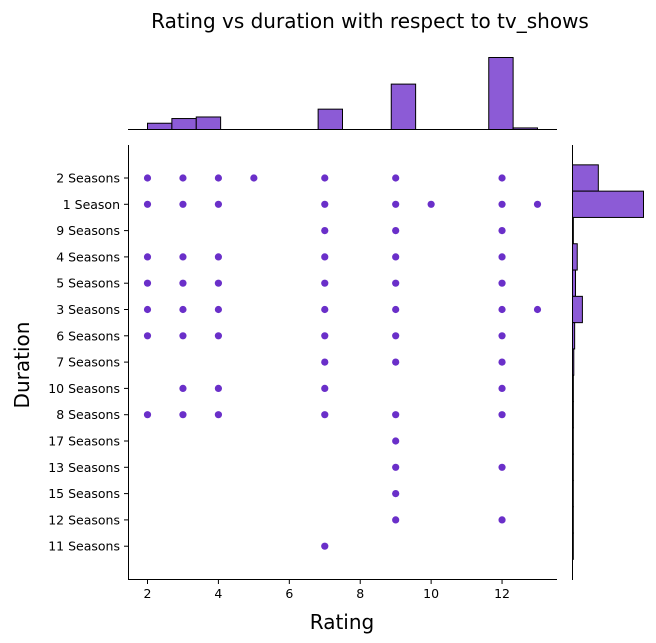  I want to click on y-tick-label-14: 11 Seasons, so click(84, 546).